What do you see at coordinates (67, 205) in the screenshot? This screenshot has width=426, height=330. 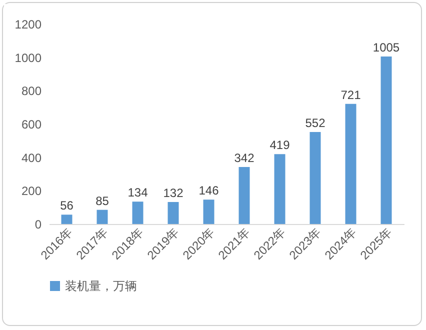 I see `data-label: 56` at bounding box center [67, 205].